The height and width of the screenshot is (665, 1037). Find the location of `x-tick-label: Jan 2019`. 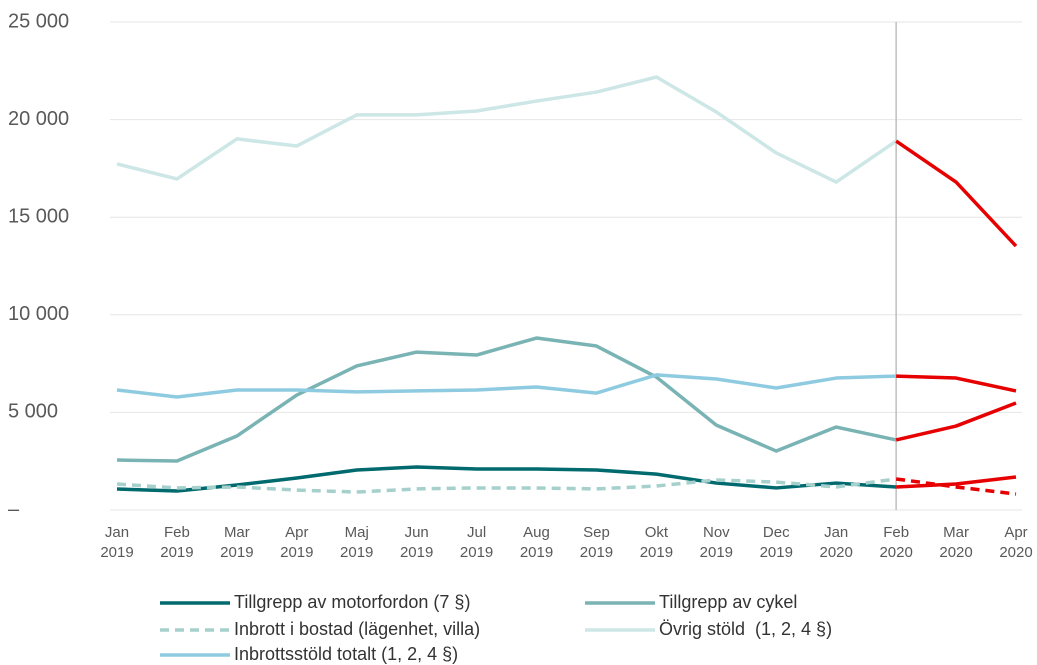

x-tick-label: Jan 2019 is located at coordinates (117, 542).